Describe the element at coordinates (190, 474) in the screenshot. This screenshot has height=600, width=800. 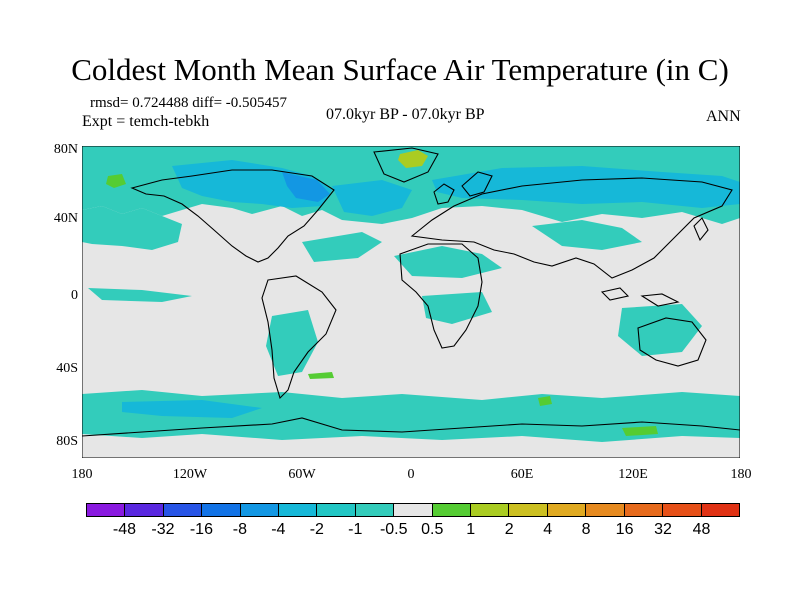
I see `lon-tick-120w: 120W` at that location.